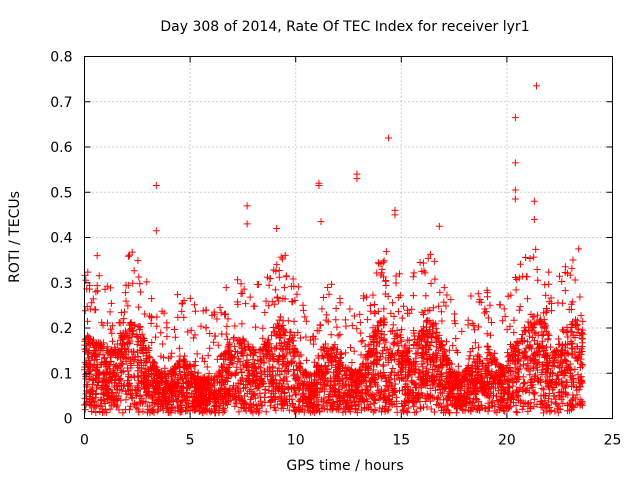 This screenshot has height=480, width=640. What do you see at coordinates (61, 103) in the screenshot?
I see `y-tick-label: 0.7` at bounding box center [61, 103].